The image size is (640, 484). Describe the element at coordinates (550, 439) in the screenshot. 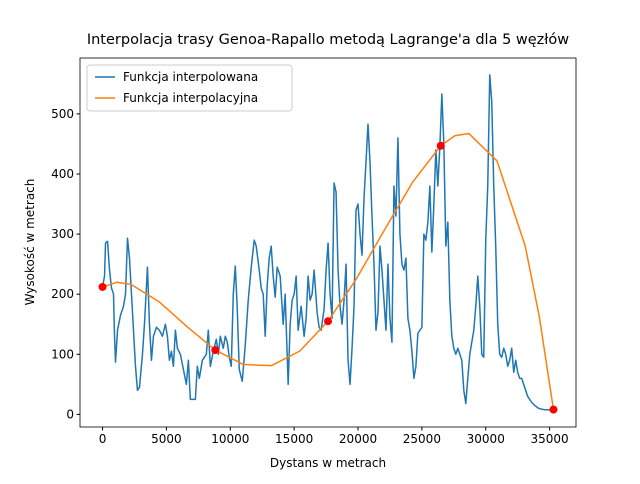

I see `x-tick-label: 35000` at that location.